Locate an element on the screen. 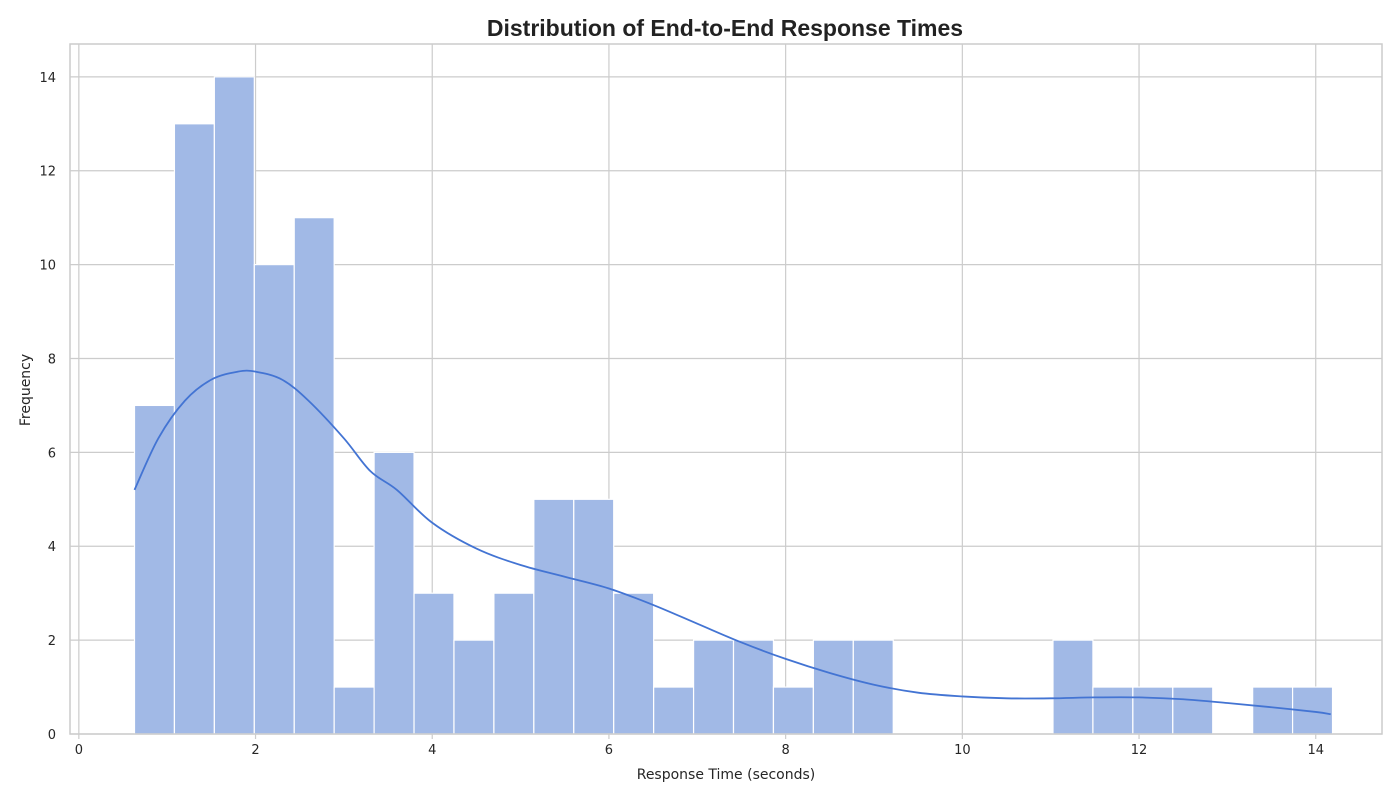 The image size is (1400, 800). y-tick-label: 4 is located at coordinates (52, 547).